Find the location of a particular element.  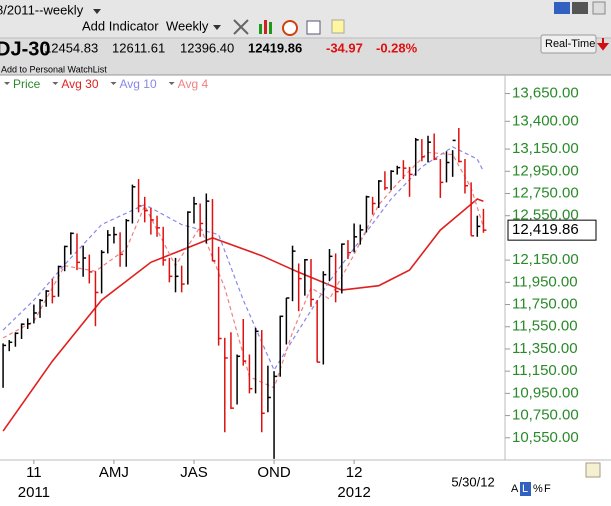

realtime-button is located at coordinates (568, 44).